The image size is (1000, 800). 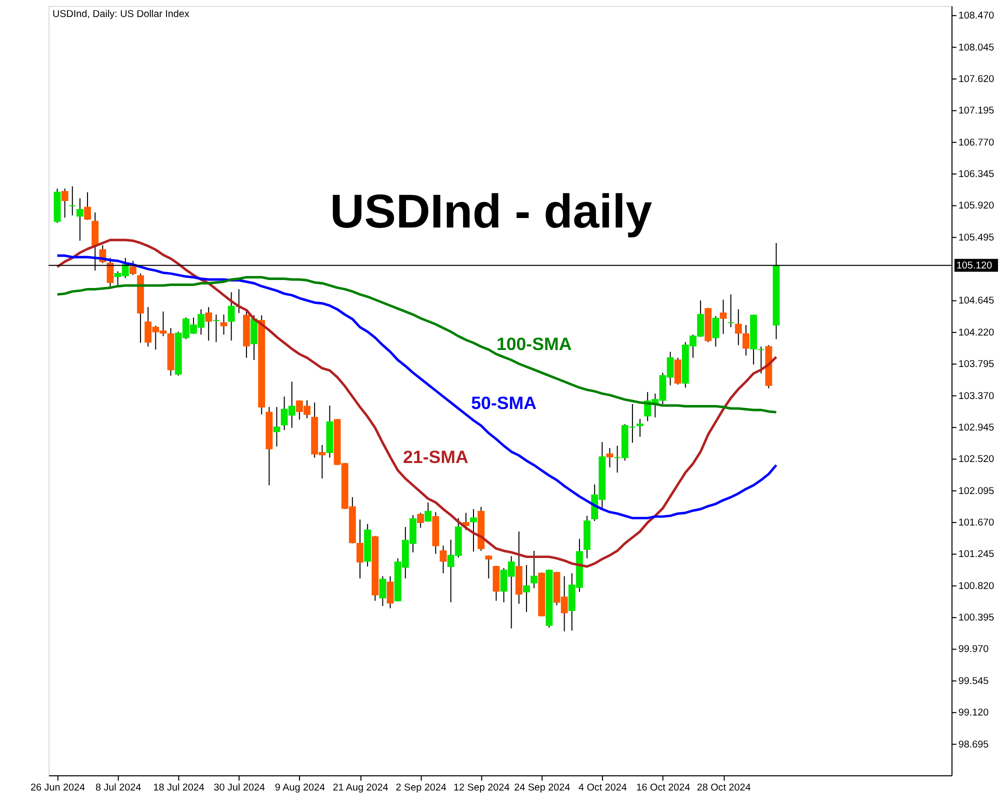 I want to click on x-tick-label: 8 Jul 2024, so click(x=118, y=788).